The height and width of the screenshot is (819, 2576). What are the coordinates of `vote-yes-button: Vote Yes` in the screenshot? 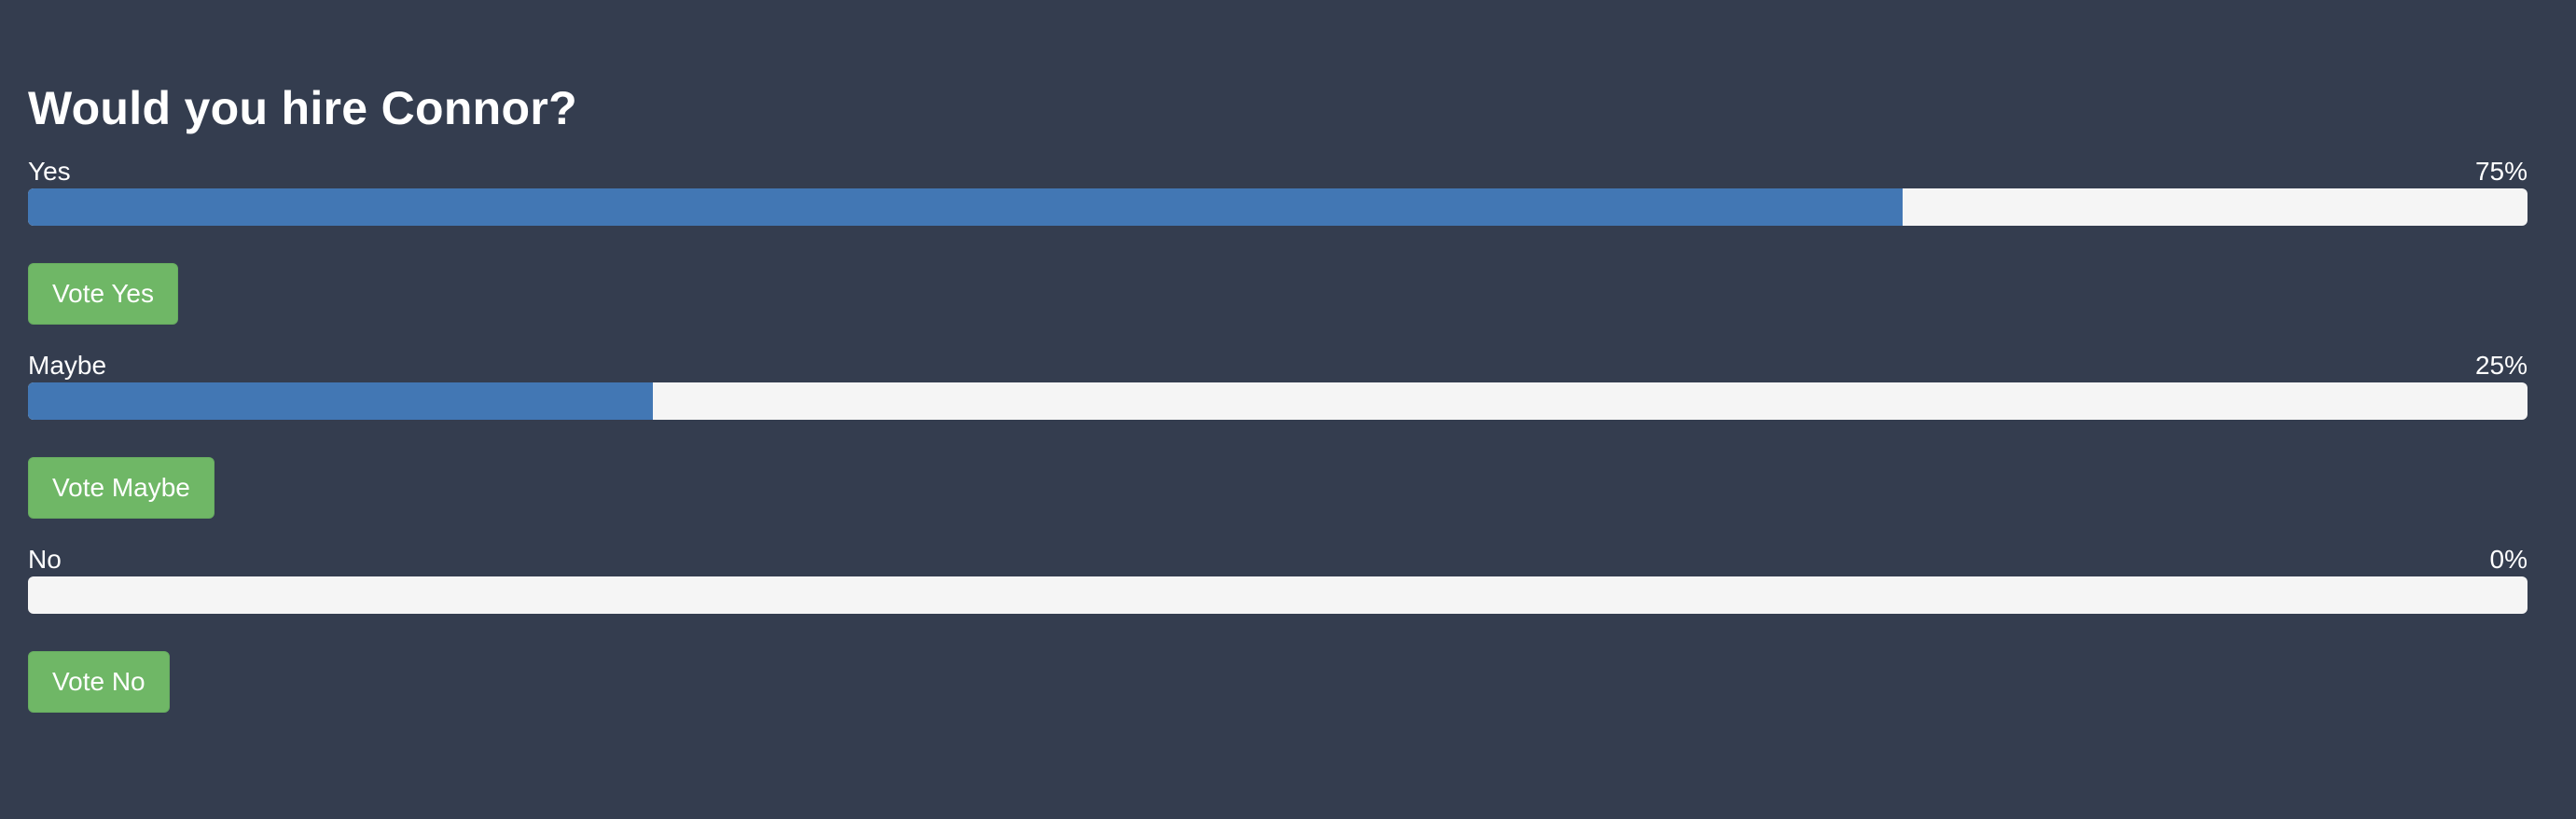 It's located at (103, 294).